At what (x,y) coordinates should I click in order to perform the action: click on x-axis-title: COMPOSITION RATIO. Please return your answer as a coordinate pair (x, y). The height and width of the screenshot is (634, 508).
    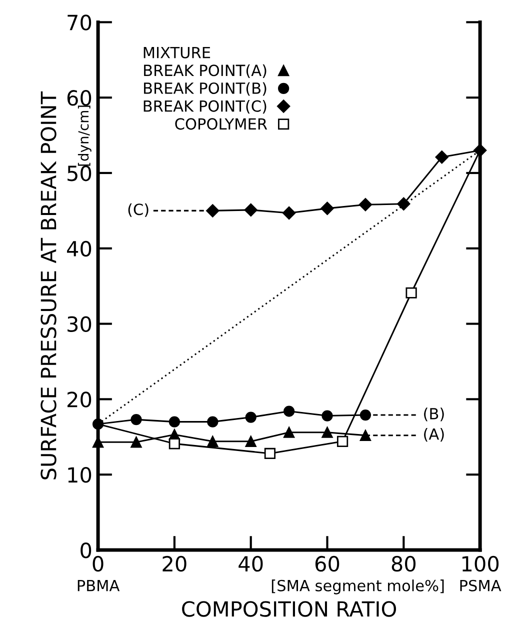
    Looking at the image, I should click on (289, 609).